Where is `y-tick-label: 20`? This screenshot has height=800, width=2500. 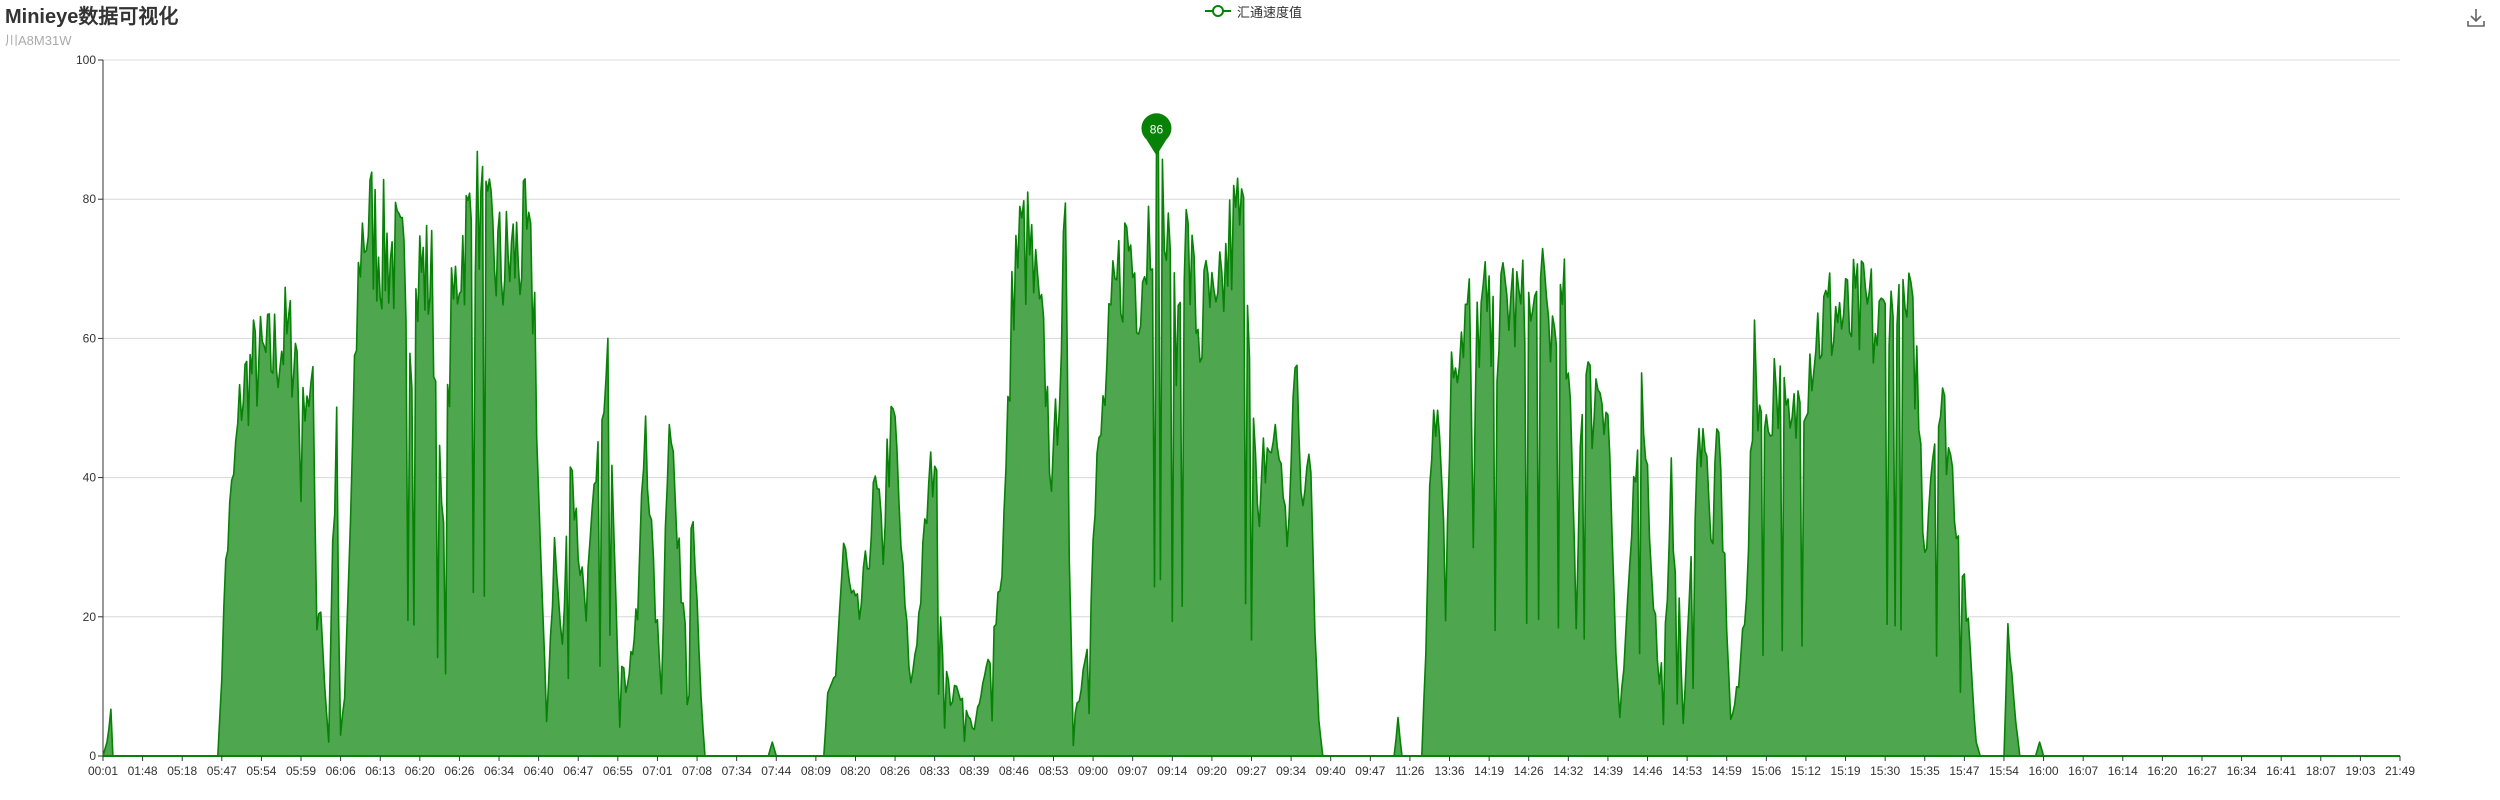
y-tick-label: 20 is located at coordinates (90, 617).